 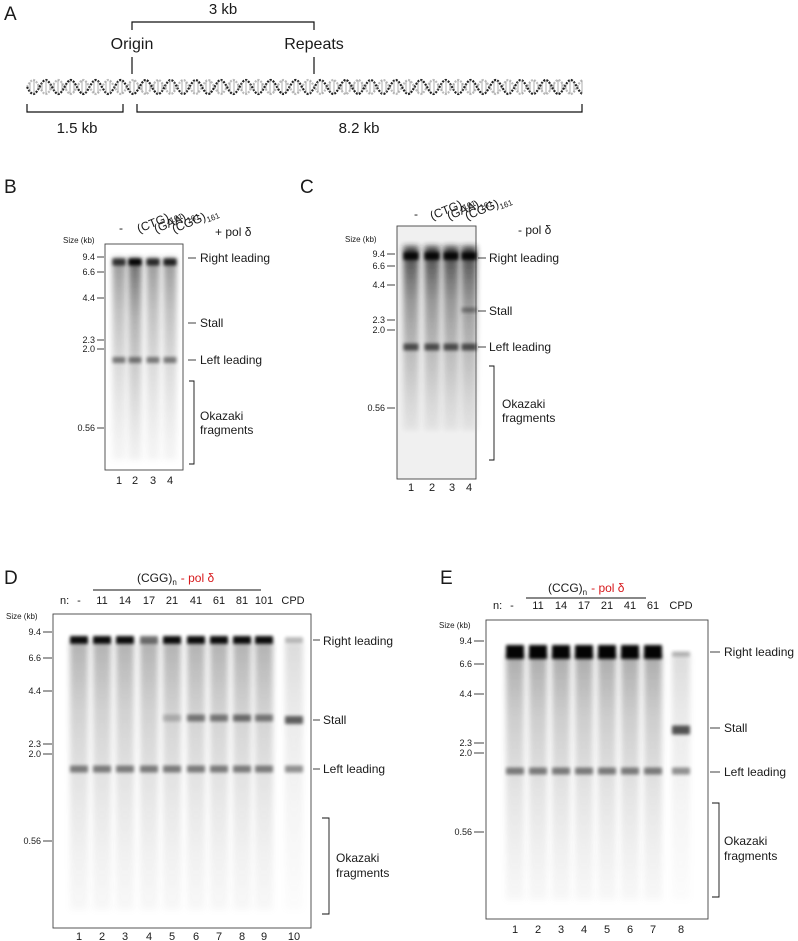 I want to click on lane-number: 9, so click(x=264, y=936).